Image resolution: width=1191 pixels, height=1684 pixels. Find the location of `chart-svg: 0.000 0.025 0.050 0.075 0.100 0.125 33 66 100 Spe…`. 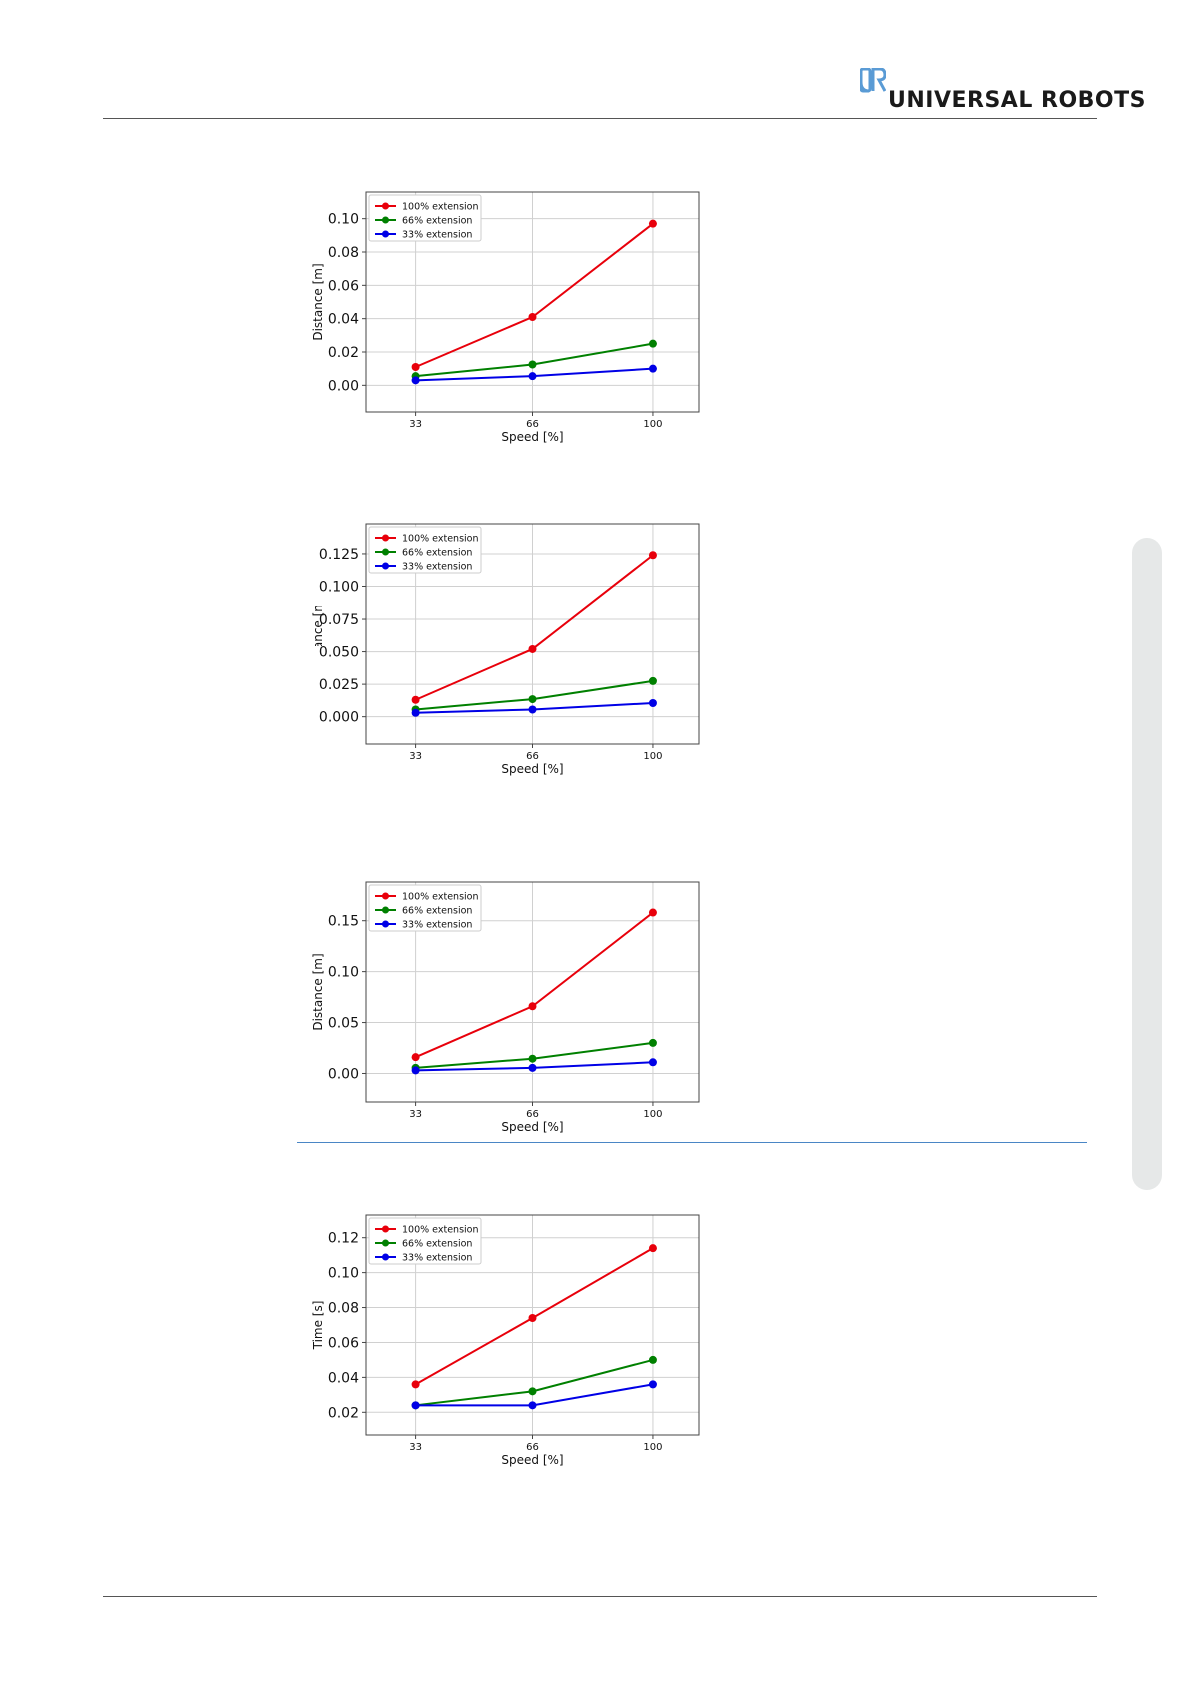

chart-svg: 0.000 0.025 0.050 0.075 0.100 0.125 33 66 100 Spe… is located at coordinates (505, 649).